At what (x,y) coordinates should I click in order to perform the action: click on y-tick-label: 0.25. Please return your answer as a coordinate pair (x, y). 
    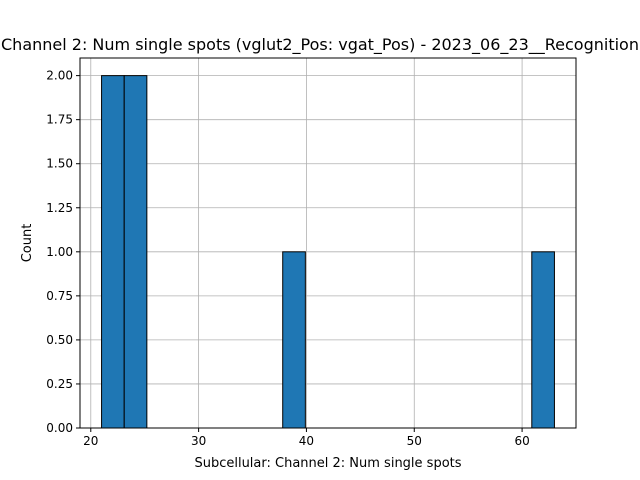
    Looking at the image, I should click on (59, 384).